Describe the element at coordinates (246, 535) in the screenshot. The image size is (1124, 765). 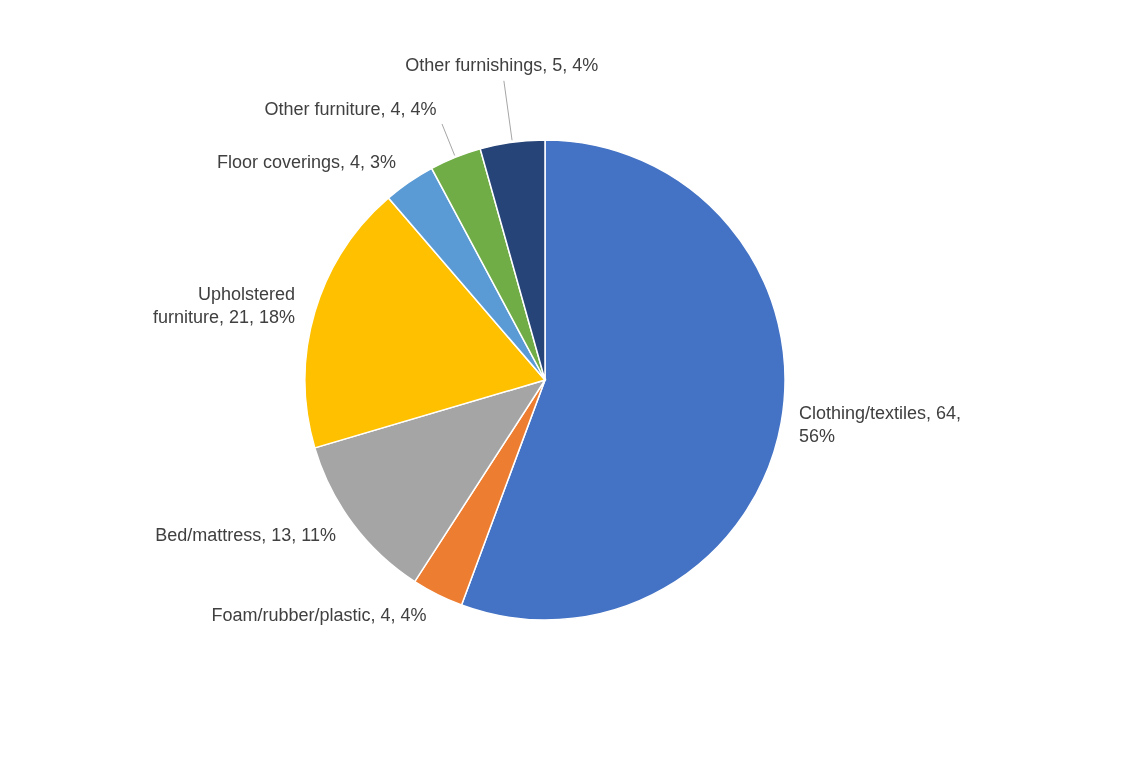
I see `slice-label: Bed/mattress, 13, 11%` at that location.